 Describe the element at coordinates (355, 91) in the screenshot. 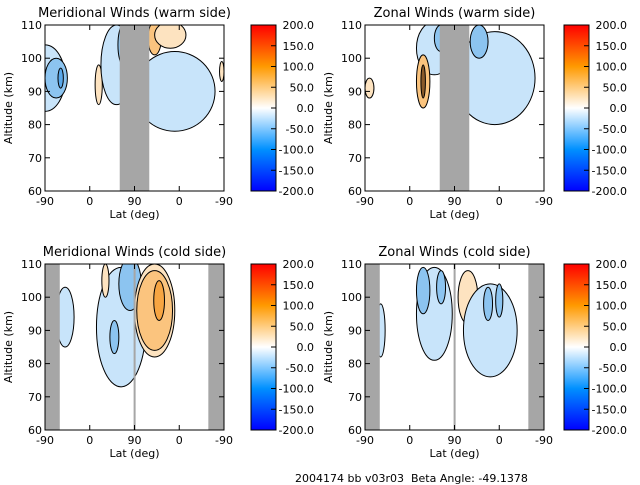

I see `y-tick-label: 90` at that location.